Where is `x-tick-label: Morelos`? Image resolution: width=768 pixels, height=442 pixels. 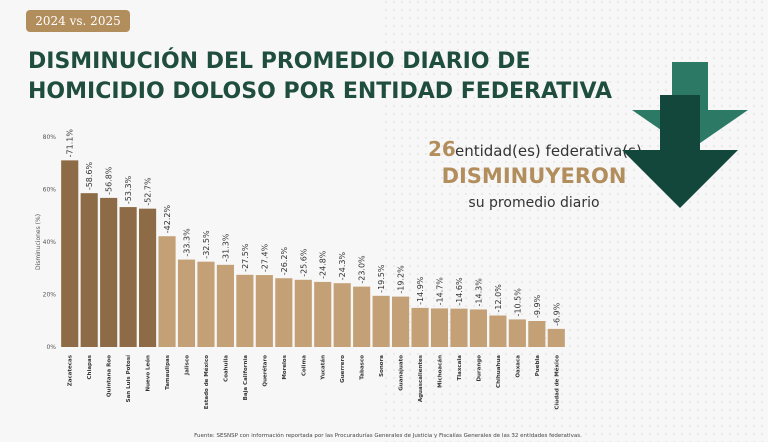 x-tick-label: Morelos is located at coordinates (285, 366).